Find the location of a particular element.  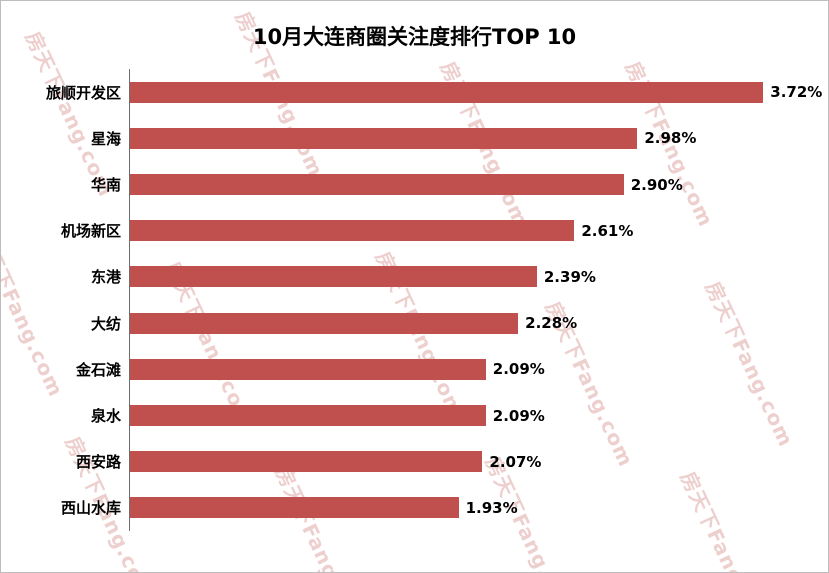

plot-area: 2.39% is located at coordinates (478, 277).